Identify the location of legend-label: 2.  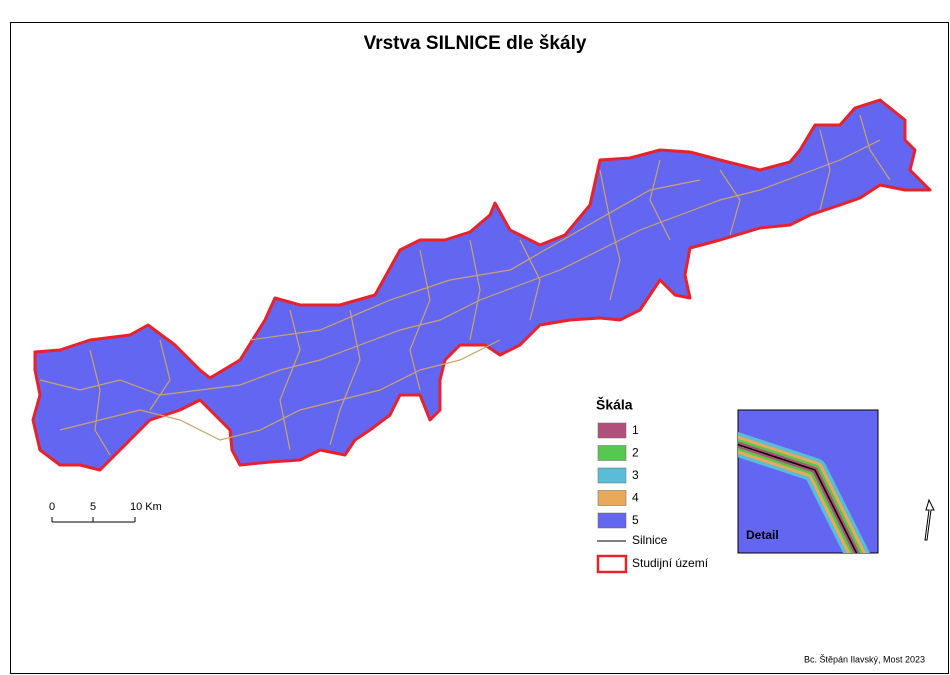
(635, 453).